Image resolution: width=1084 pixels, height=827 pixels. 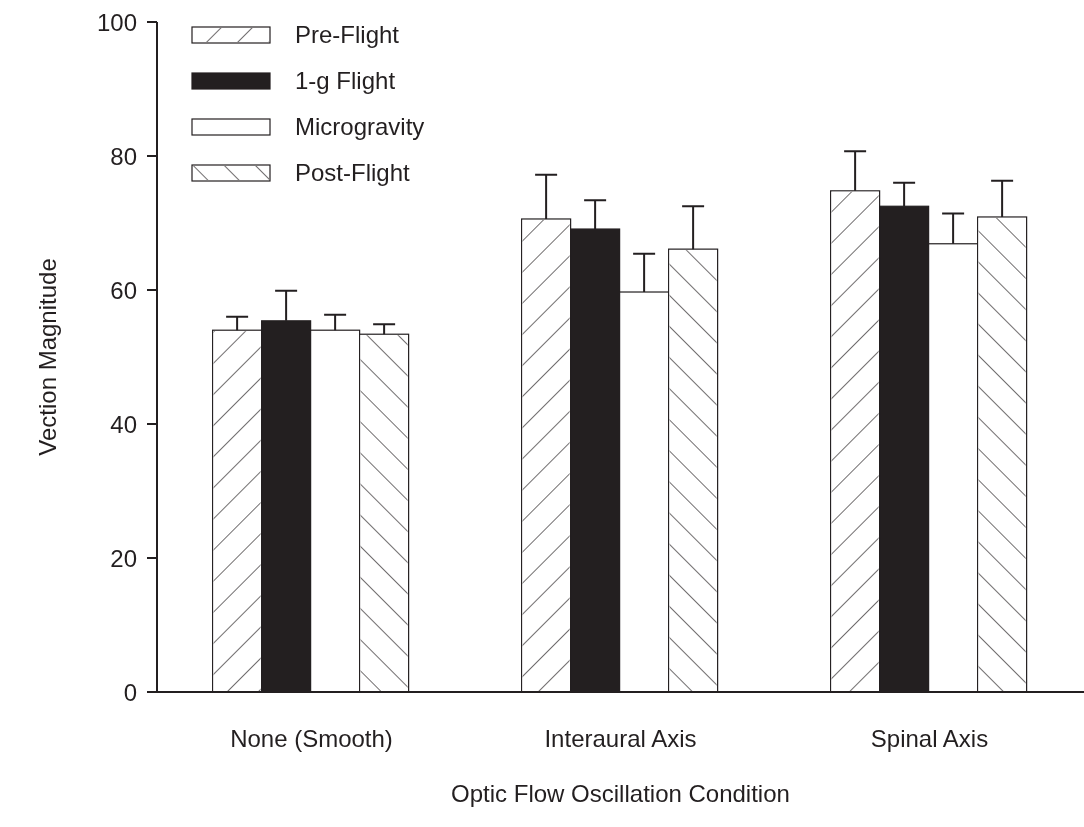 What do you see at coordinates (123, 424) in the screenshot?
I see `y-tick-label: 40` at bounding box center [123, 424].